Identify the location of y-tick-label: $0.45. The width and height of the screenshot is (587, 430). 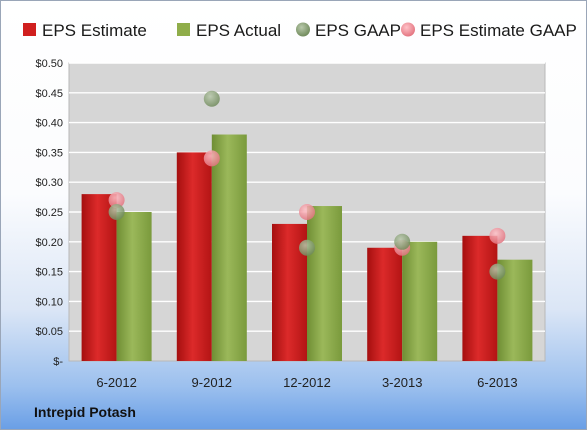
(49, 94).